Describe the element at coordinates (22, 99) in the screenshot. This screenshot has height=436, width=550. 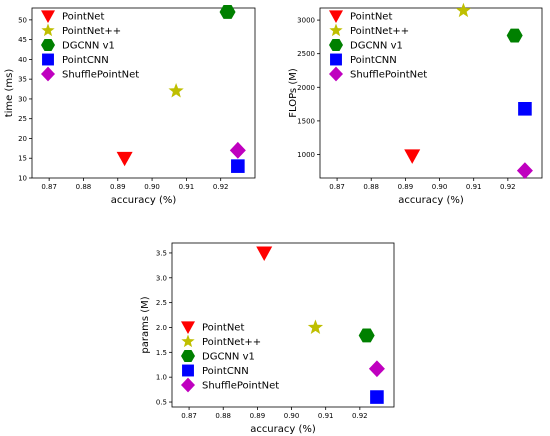
I see `y-tick-label: 30` at that location.